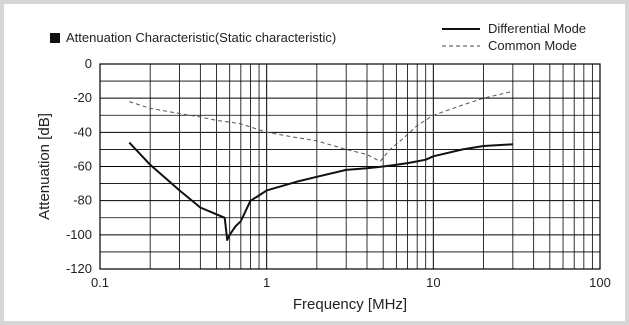 This screenshot has height=325, width=629. Describe the element at coordinates (82, 131) in the screenshot. I see `y-tick-label: -40` at that location.